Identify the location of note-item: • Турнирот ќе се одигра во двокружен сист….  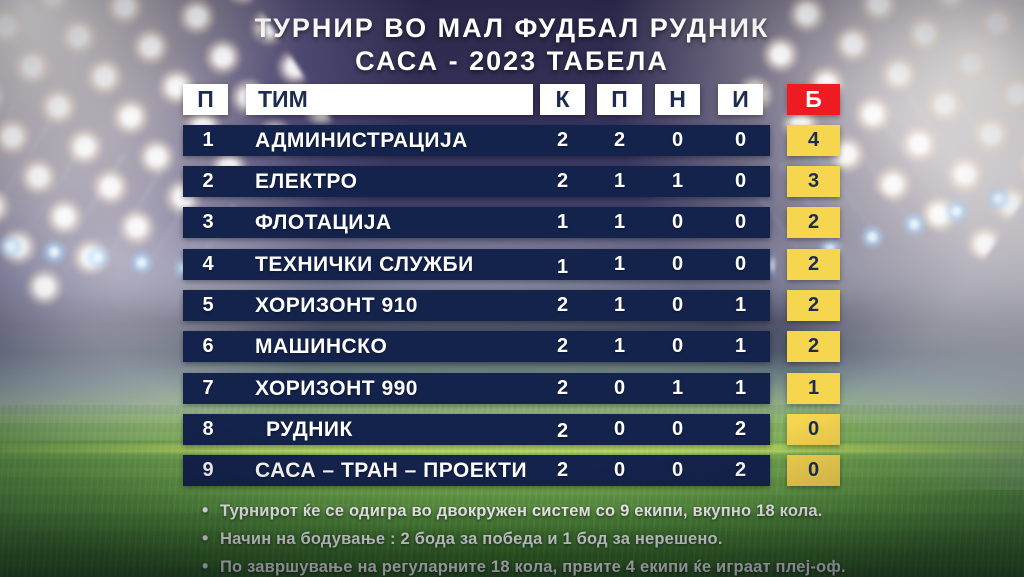
(524, 511).